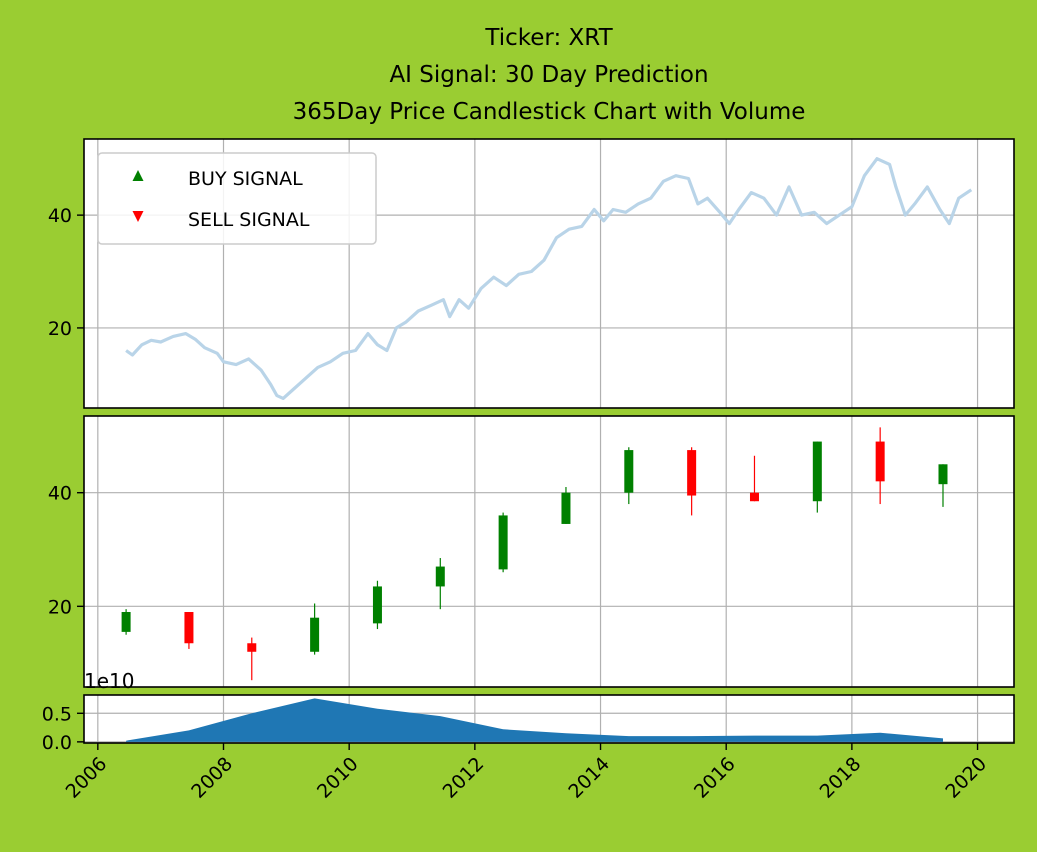 The width and height of the screenshot is (1037, 852). I want to click on legend-sell-label: SELL SIGNAL, so click(249, 220).